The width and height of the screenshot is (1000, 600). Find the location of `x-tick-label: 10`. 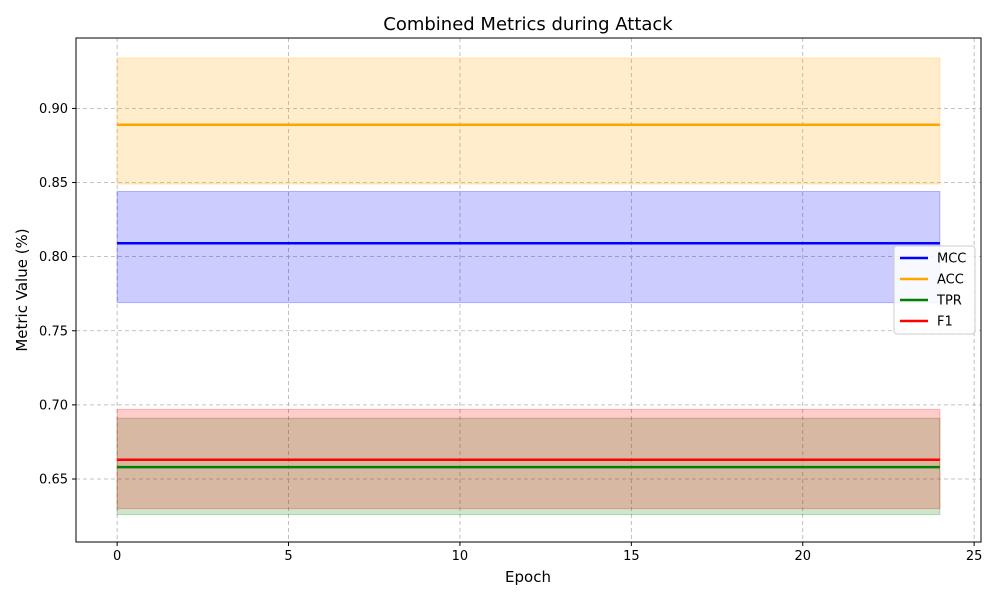

x-tick-label: 10 is located at coordinates (460, 556).